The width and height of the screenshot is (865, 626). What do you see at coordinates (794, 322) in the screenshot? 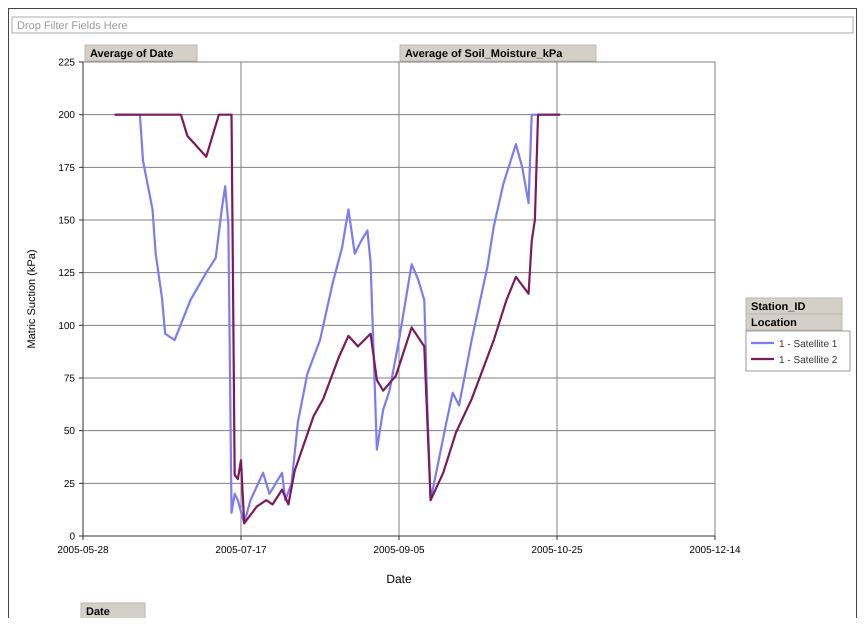
I see `field-button: Location` at bounding box center [794, 322].